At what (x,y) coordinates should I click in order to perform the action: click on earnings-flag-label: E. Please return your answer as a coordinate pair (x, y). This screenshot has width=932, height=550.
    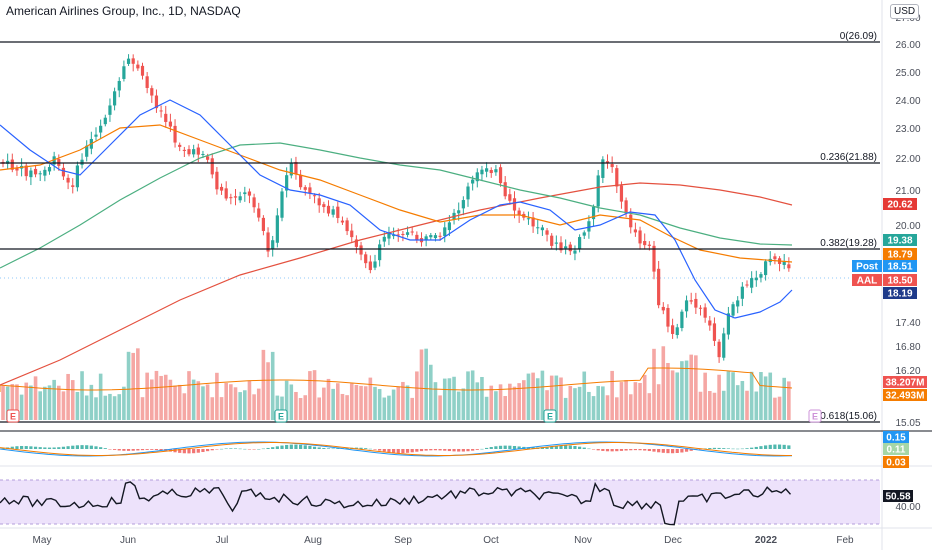
    Looking at the image, I should click on (281, 417).